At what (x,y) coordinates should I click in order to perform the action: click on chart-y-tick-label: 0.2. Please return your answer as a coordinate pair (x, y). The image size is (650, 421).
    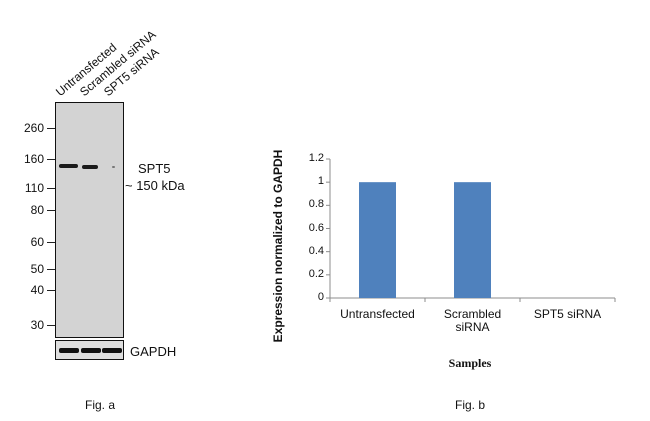
    Looking at the image, I should click on (316, 273).